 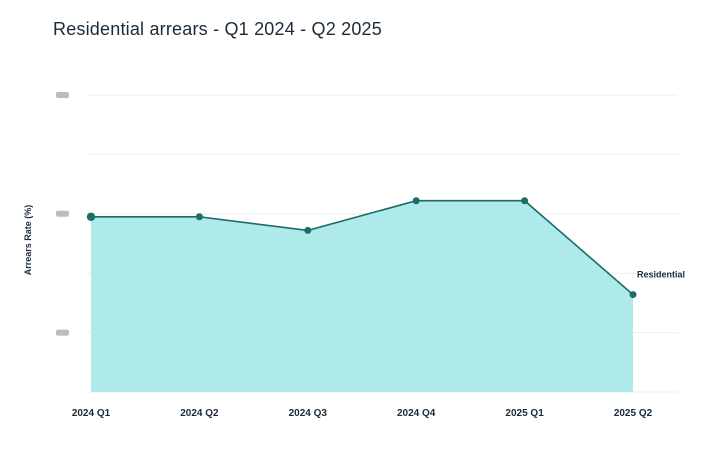 What do you see at coordinates (416, 413) in the screenshot?
I see `x-tick-label: 2024 Q4` at bounding box center [416, 413].